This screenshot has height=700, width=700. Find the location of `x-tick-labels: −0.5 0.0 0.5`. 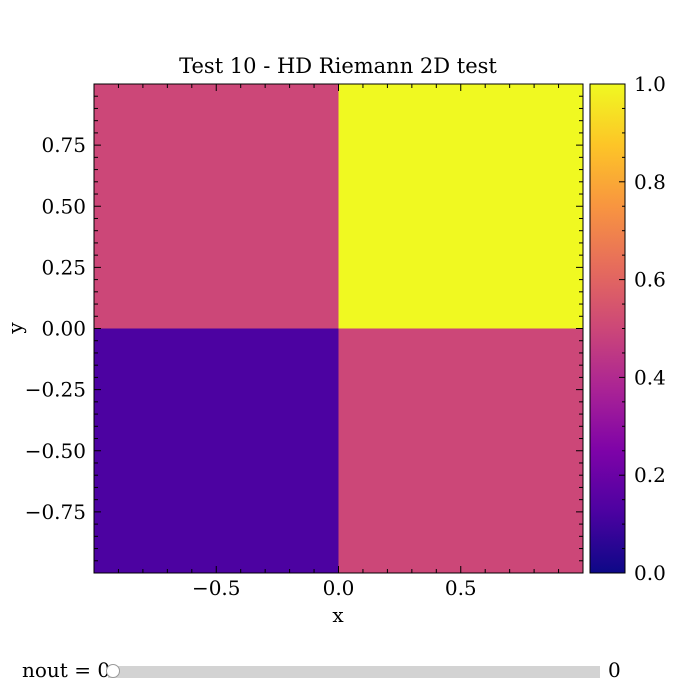

x-tick-labels: −0.5 0.0 0.5 is located at coordinates (334, 588).